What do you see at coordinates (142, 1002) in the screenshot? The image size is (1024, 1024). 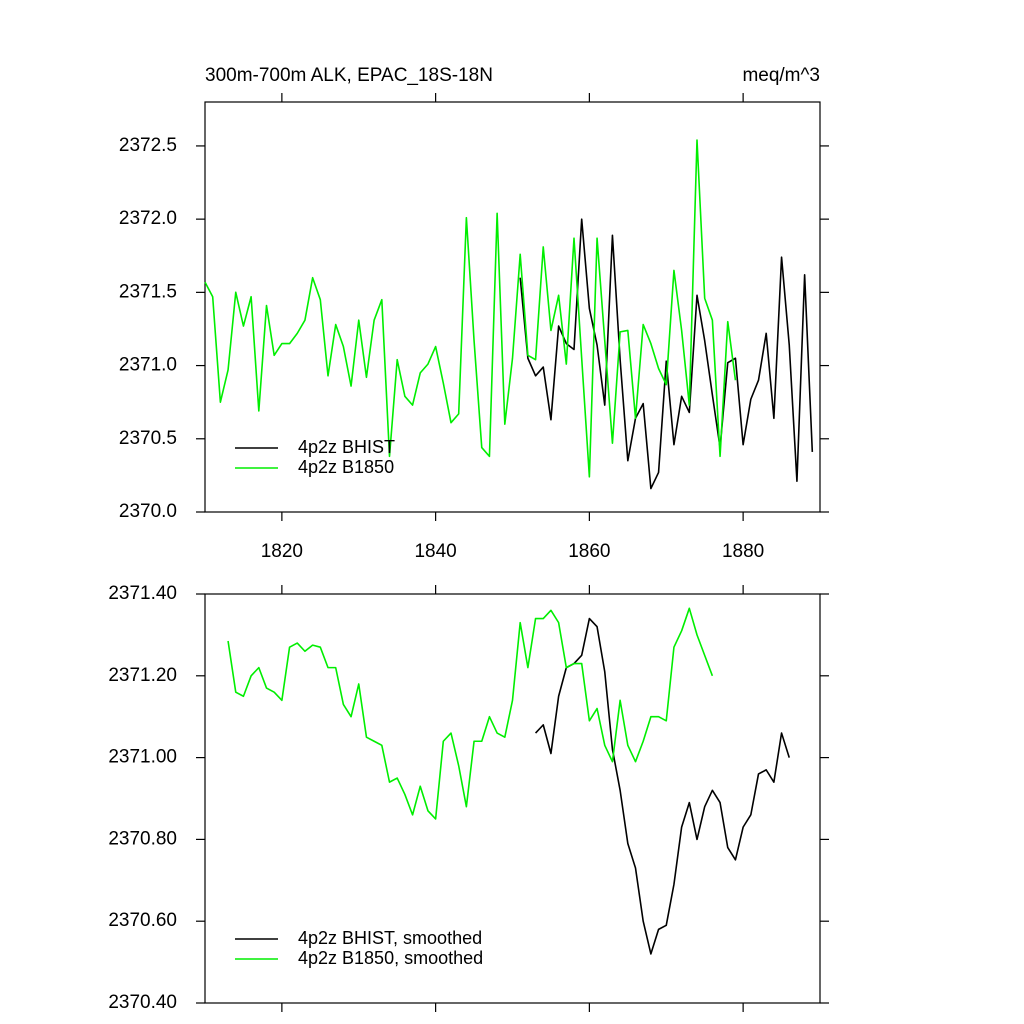 I see `y-tick-label: 2370.40` at bounding box center [142, 1002].